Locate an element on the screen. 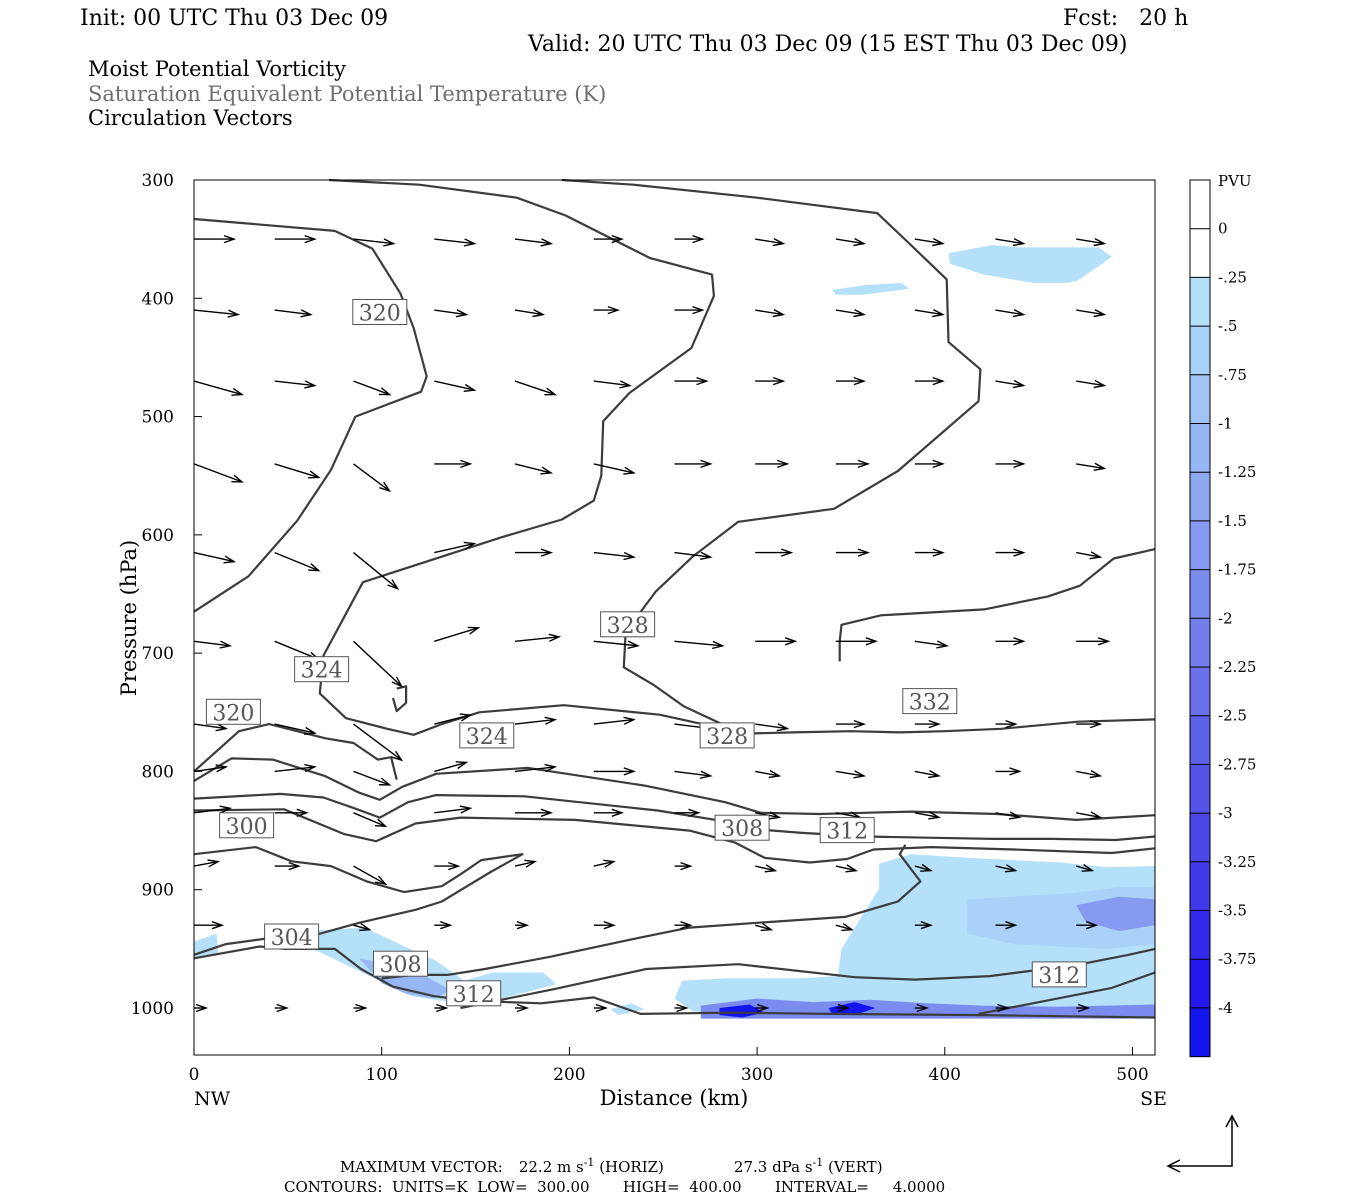 Image resolution: width=1350 pixels, height=1200 pixels. contour-label: 312 is located at coordinates (847, 832).